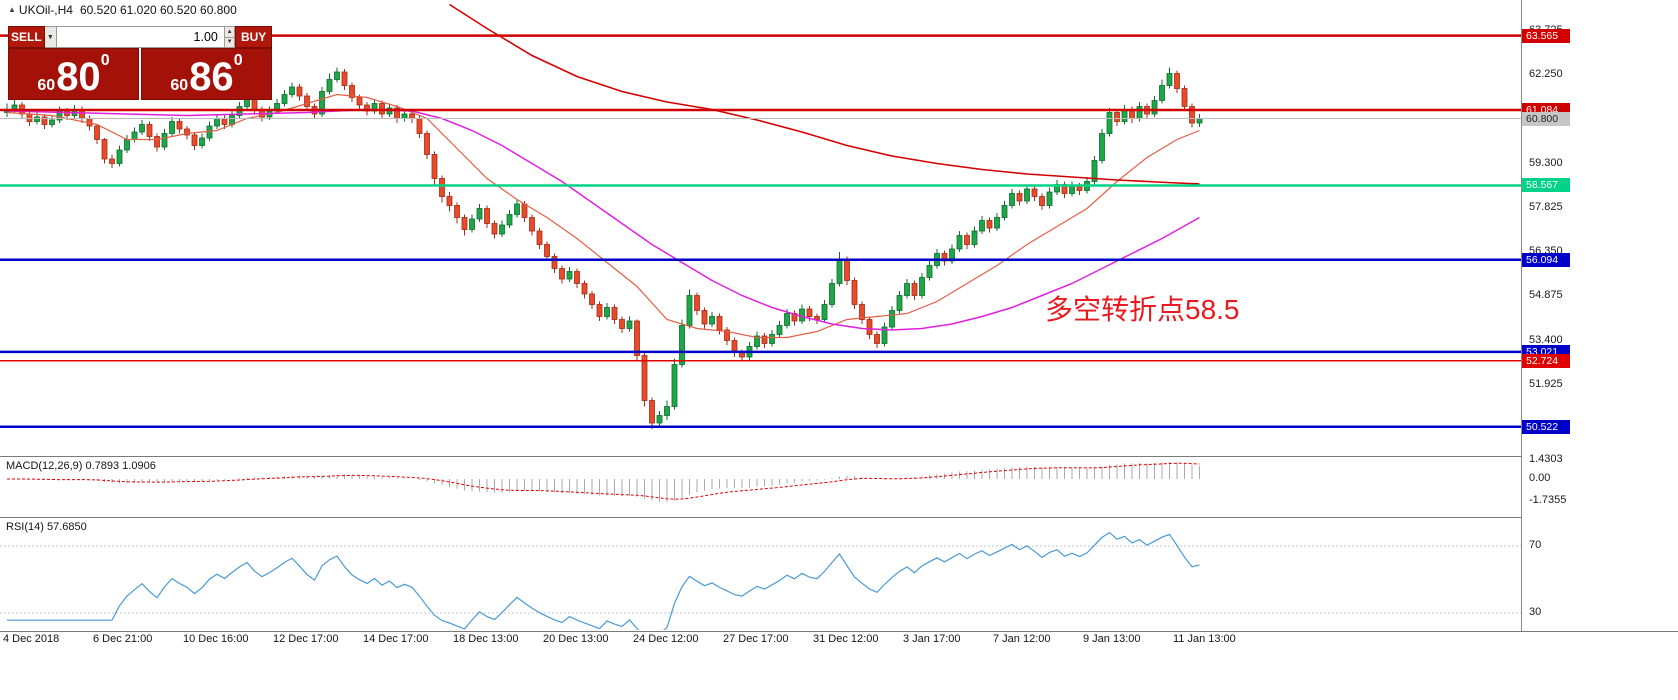 The height and width of the screenshot is (700, 1678). I want to click on sell-price-pip-digit: 0, so click(105, 60).